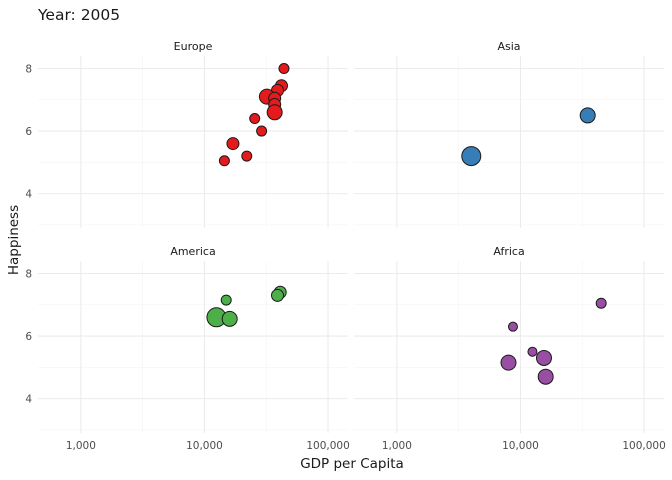 The image size is (672, 480). What do you see at coordinates (192, 251) in the screenshot?
I see `facet-strip-label: America` at bounding box center [192, 251].